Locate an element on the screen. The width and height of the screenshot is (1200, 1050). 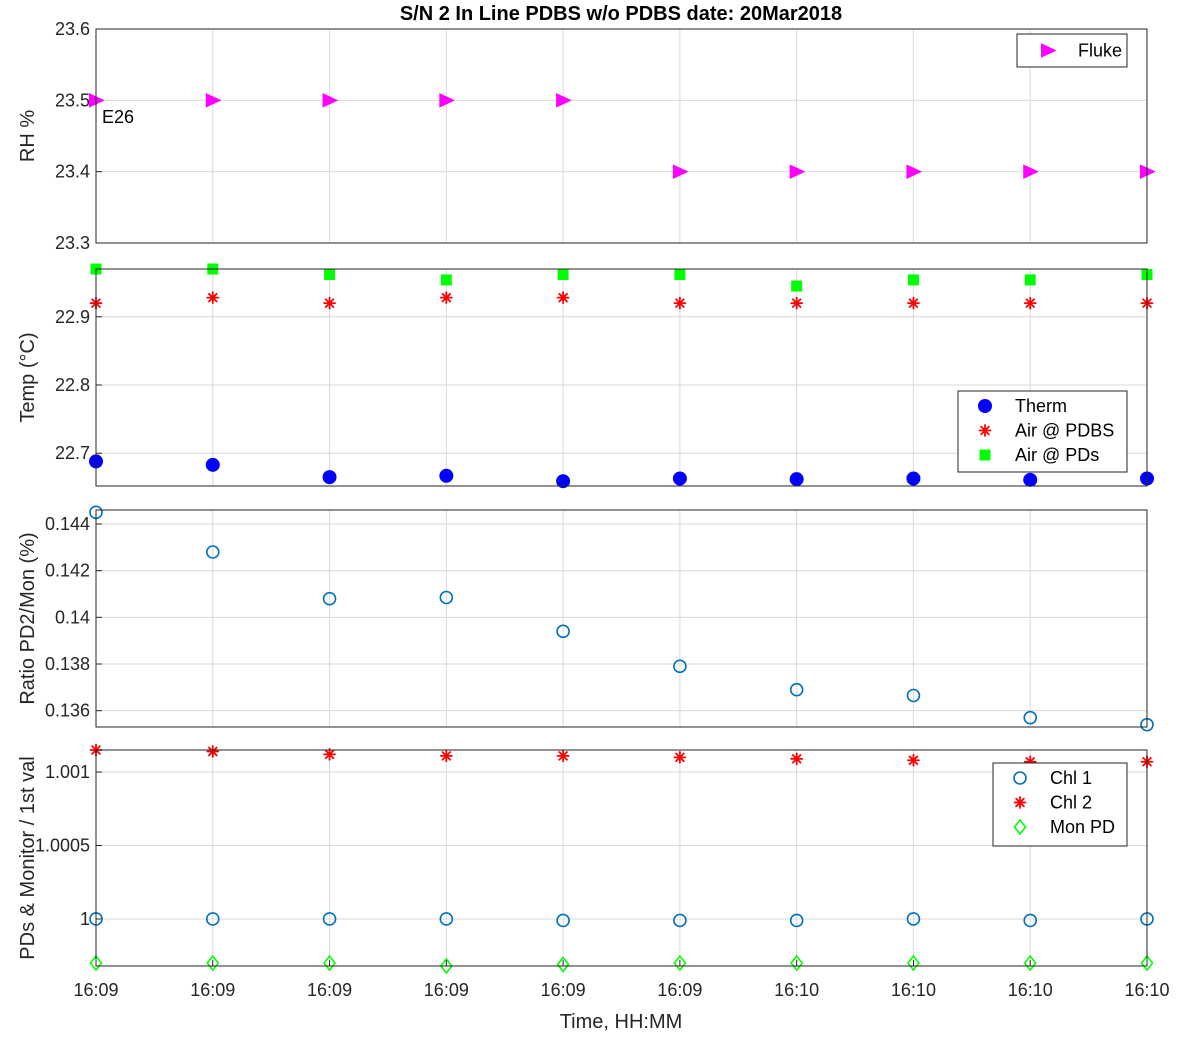
y-tick-label: 0.138 is located at coordinates (67, 664).